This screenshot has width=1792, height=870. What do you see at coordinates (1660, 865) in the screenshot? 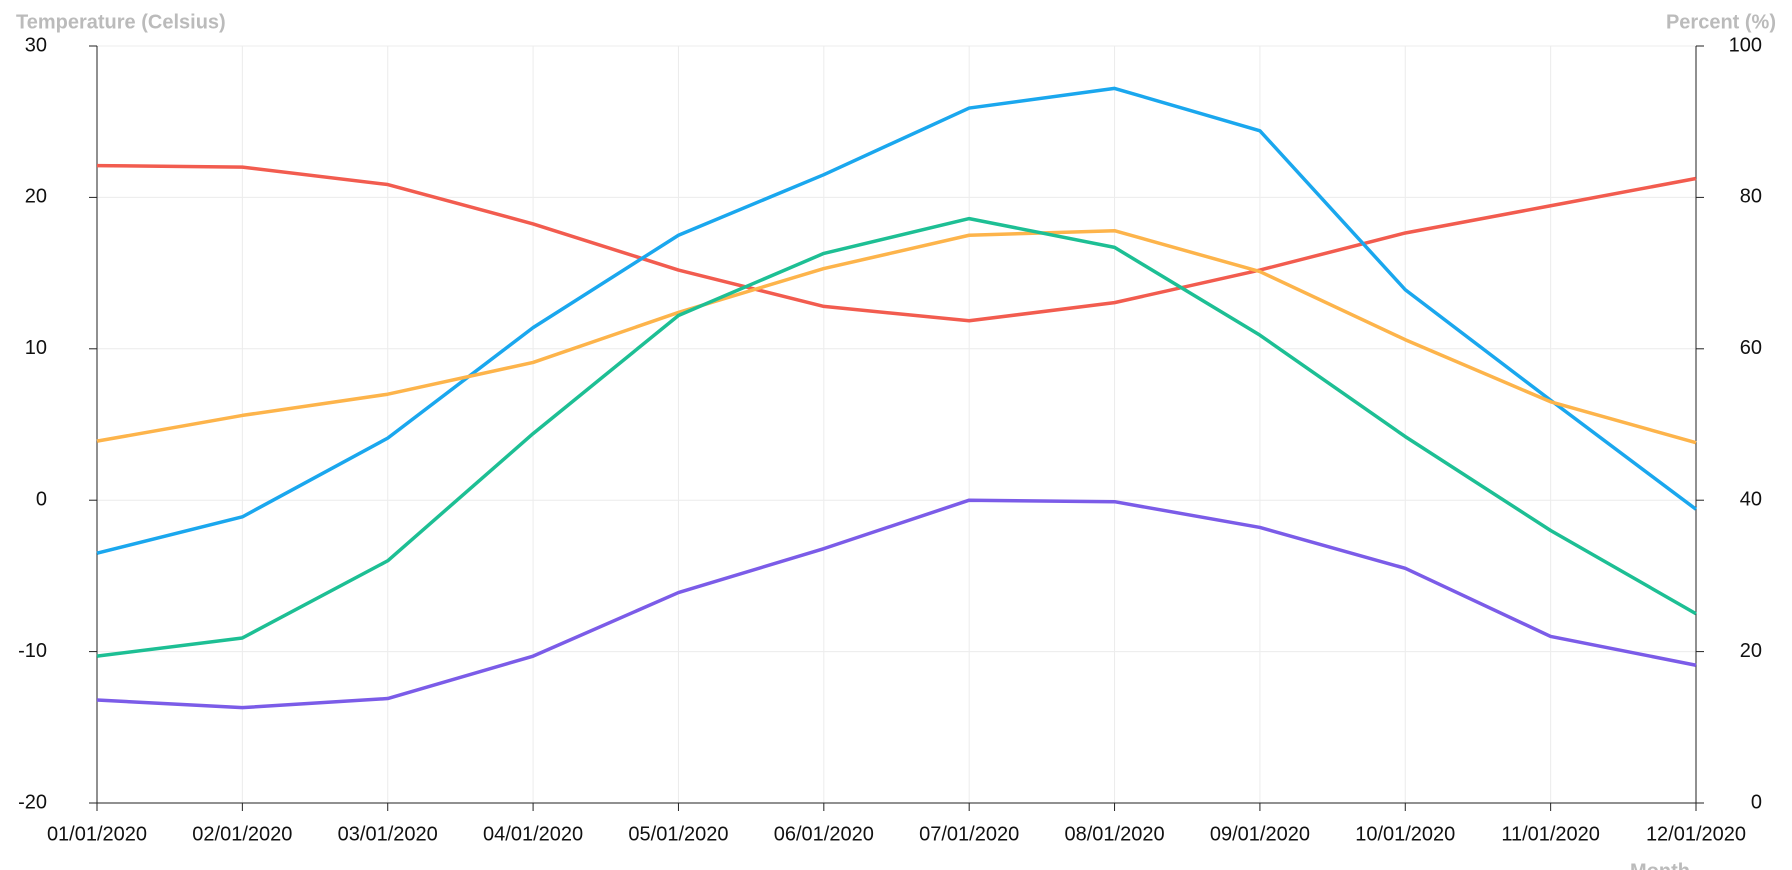
I see `x-axis-title: Month` at bounding box center [1660, 865].